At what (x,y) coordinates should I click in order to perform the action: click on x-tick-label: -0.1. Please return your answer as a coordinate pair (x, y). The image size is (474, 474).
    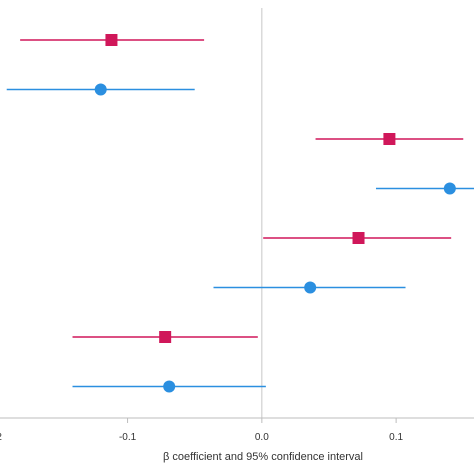
    Looking at the image, I should click on (128, 437).